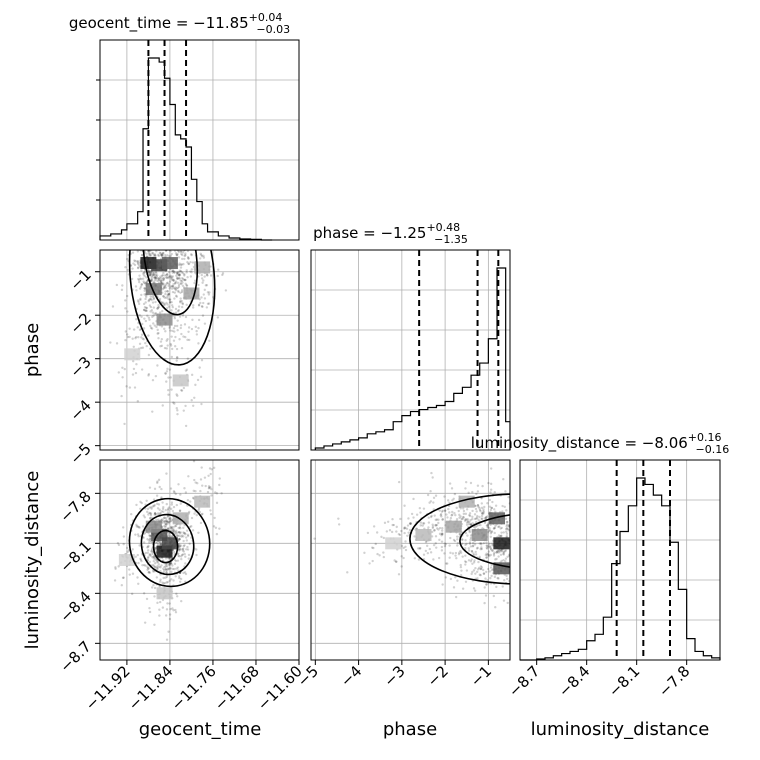 This screenshot has width=760, height=760. I want to click on panel-phase-lum-marks, so click(452, 538).